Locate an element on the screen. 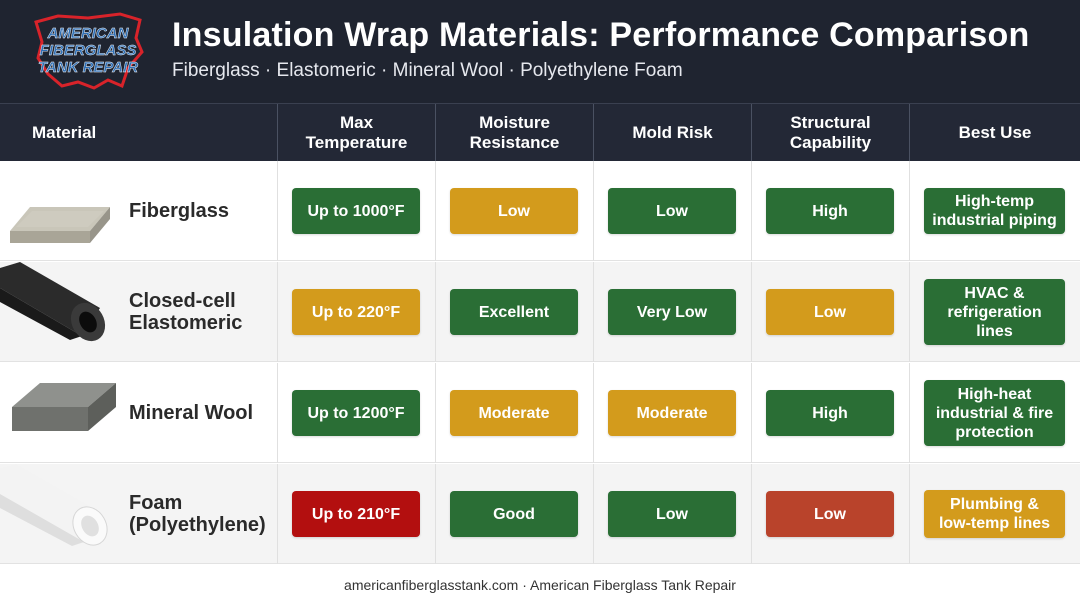  max-temp-badge: Up to 1000°F is located at coordinates (356, 211).